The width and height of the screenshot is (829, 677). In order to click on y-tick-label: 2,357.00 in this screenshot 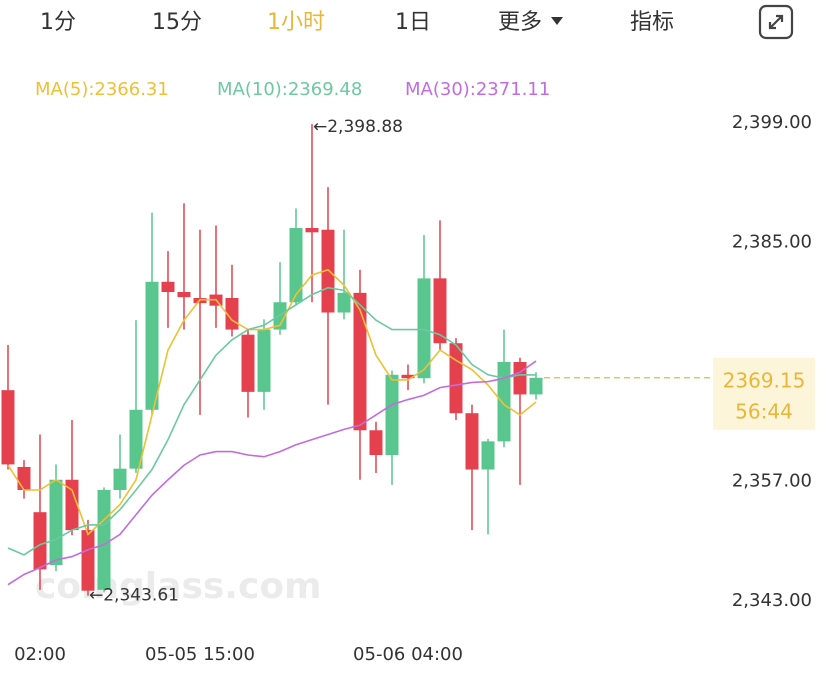, I will do `click(772, 480)`.